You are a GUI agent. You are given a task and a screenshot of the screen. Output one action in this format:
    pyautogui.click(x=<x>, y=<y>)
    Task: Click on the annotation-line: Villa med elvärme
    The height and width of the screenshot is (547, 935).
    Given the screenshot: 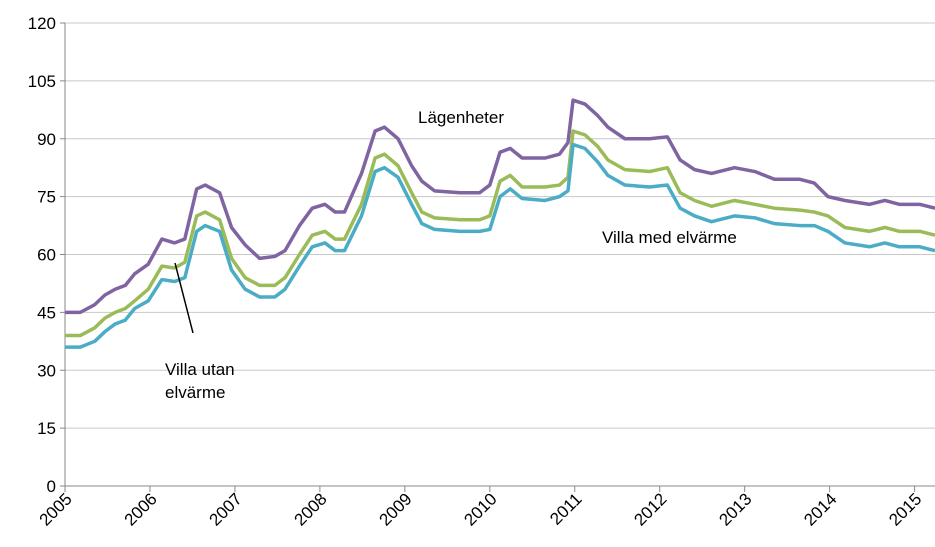 What is the action you would take?
    pyautogui.click(x=669, y=237)
    